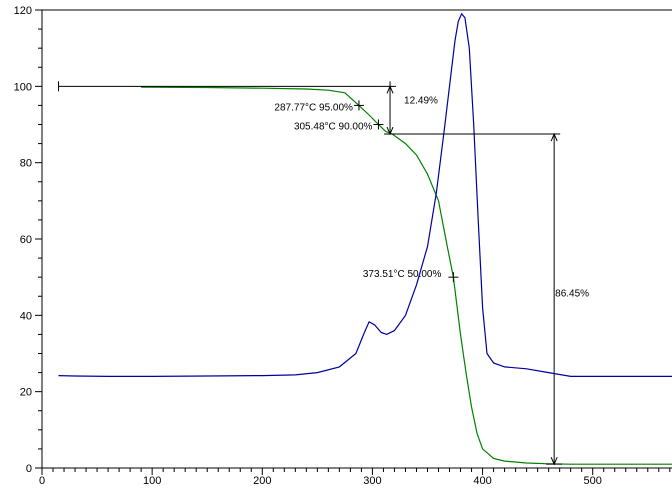 This screenshot has width=672, height=491. I want to click on label-90: 305.48°C 90.00%, so click(333, 127).